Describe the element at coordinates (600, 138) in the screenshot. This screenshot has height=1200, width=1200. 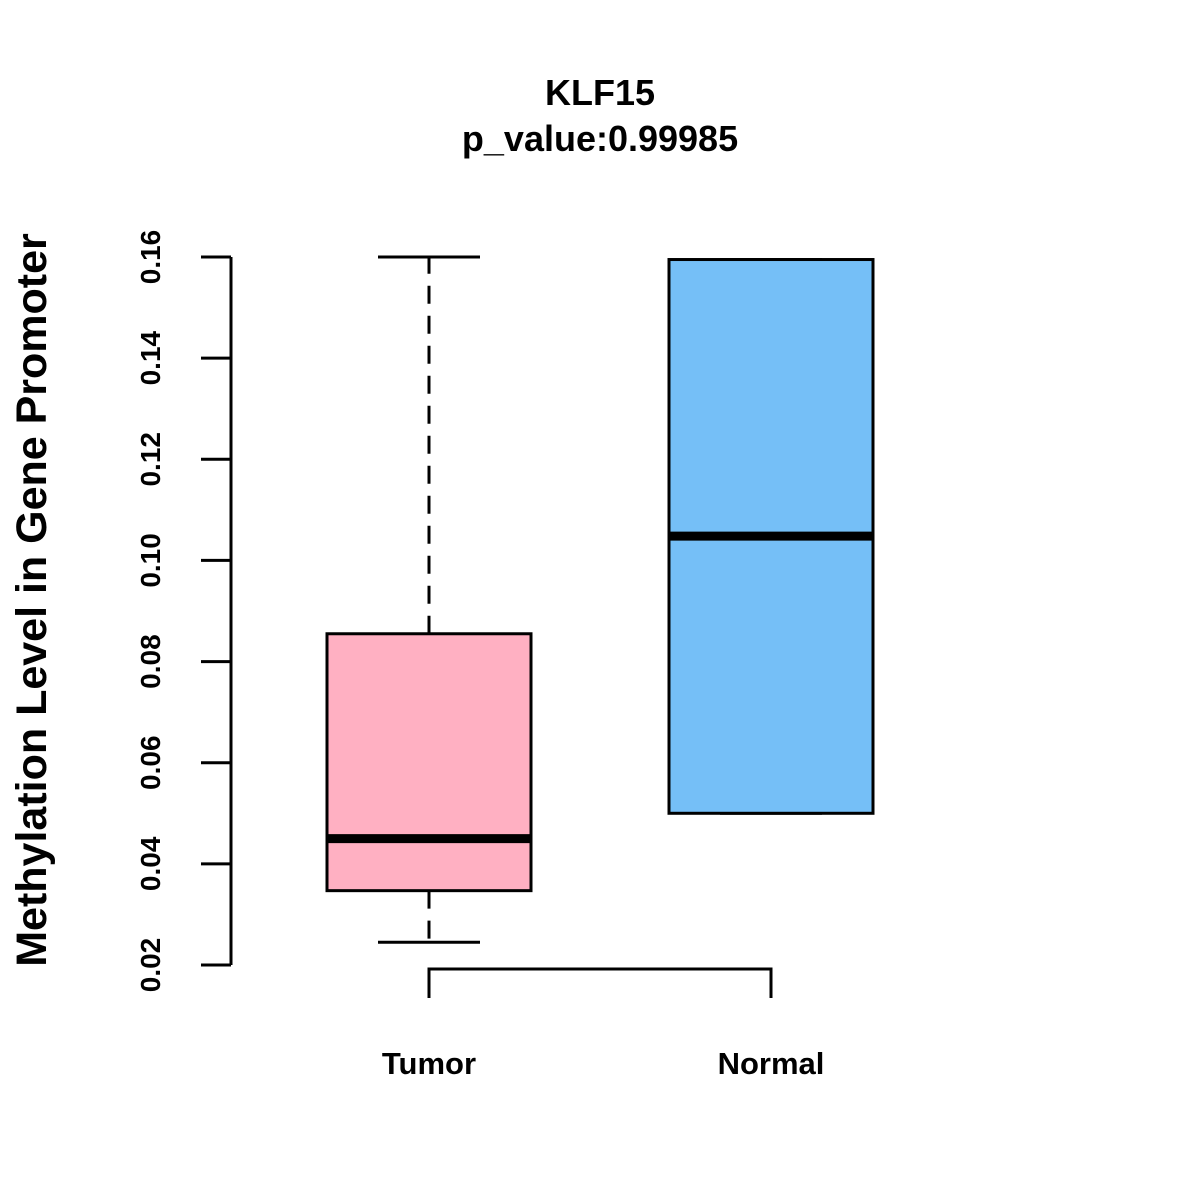
I see `chart-subtitle: p_value:0.99985` at that location.